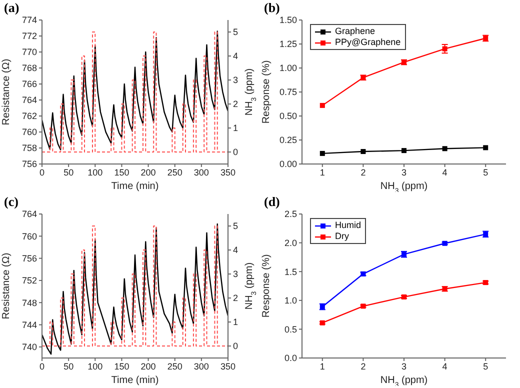  What do you see at coordinates (290, 329) in the screenshot?
I see `y-tick-label: 0.5` at bounding box center [290, 329].